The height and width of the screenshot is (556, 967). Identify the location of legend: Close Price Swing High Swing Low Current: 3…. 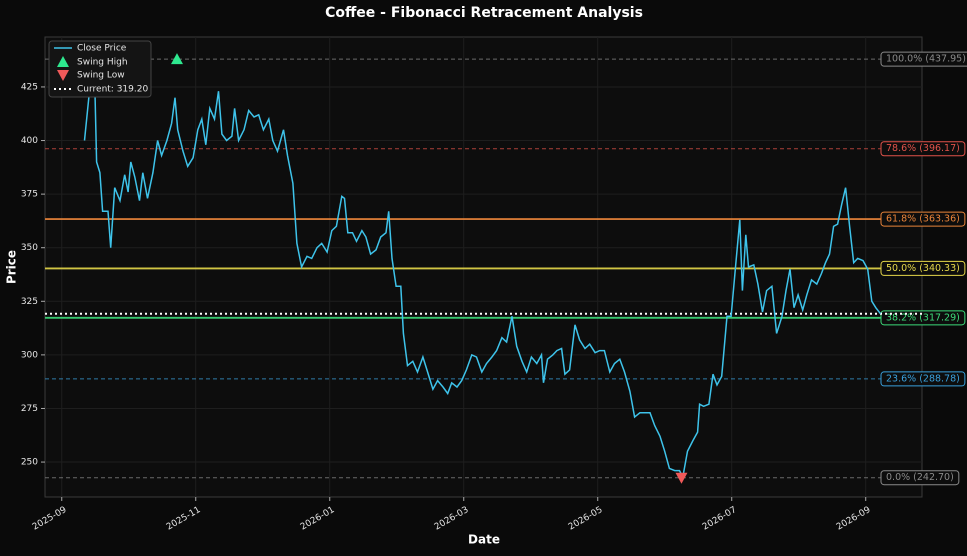
(100, 69).